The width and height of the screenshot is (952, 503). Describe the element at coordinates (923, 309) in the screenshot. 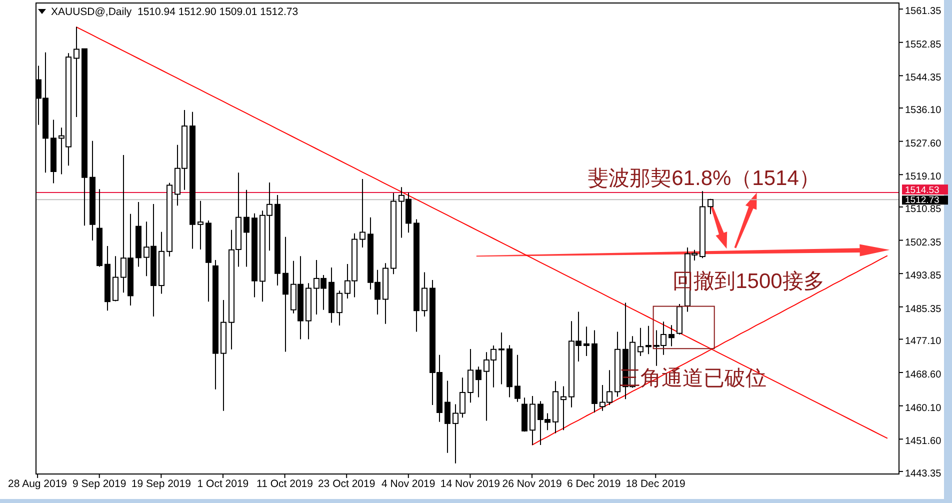

I see `y-tick-label: 1485.35` at that location.